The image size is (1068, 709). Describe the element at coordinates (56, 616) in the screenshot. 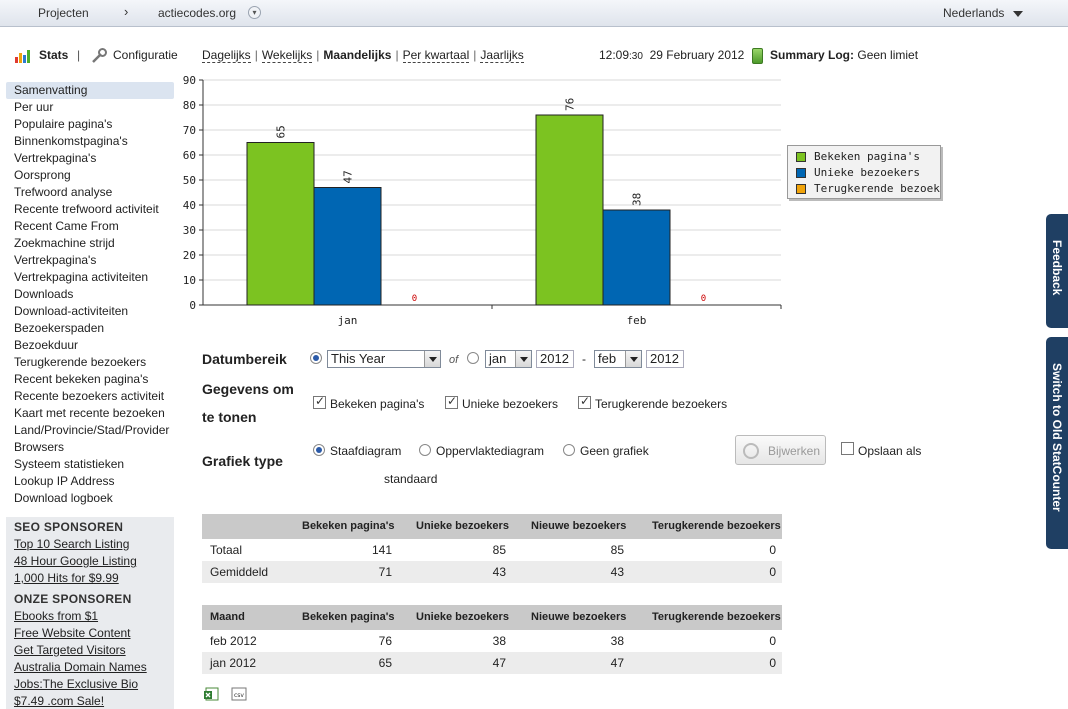

I see `our-sponsor-link: Ebooks from $1` at that location.